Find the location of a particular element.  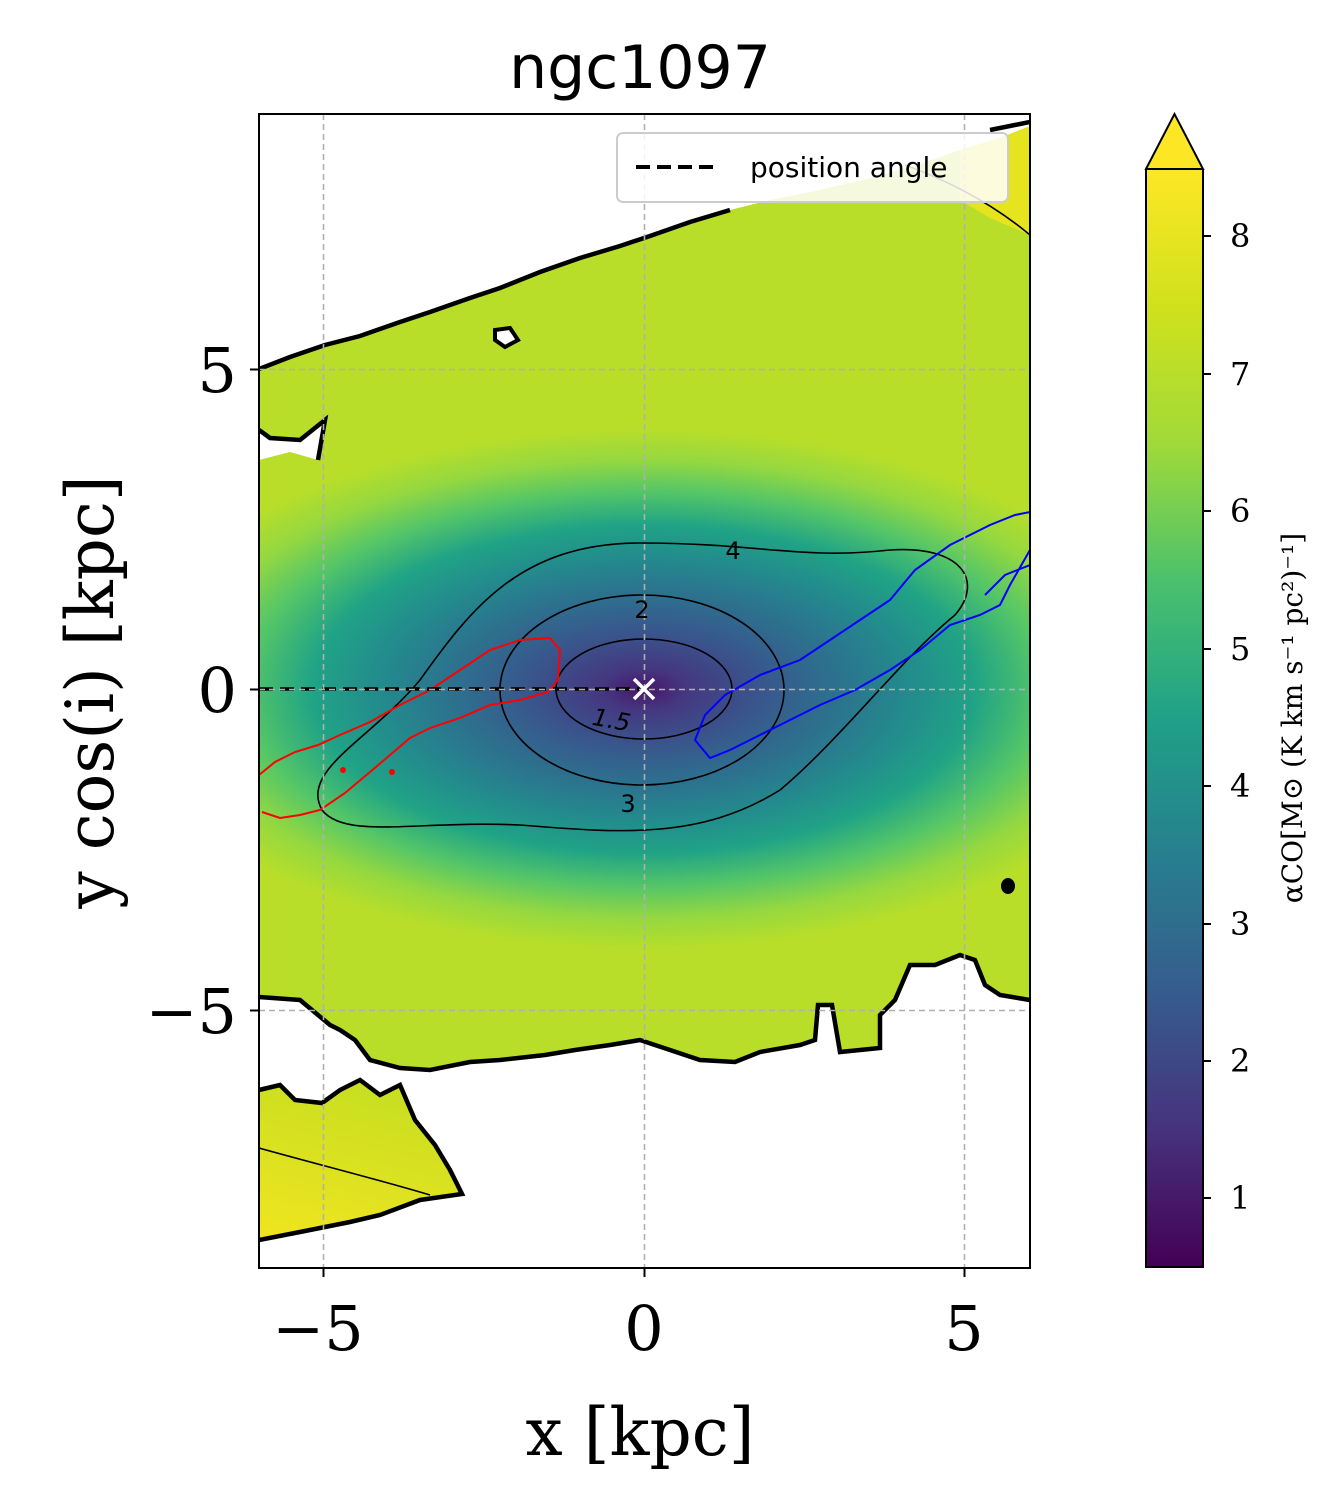

y-tick-label-5: 5 is located at coordinates (217, 370).